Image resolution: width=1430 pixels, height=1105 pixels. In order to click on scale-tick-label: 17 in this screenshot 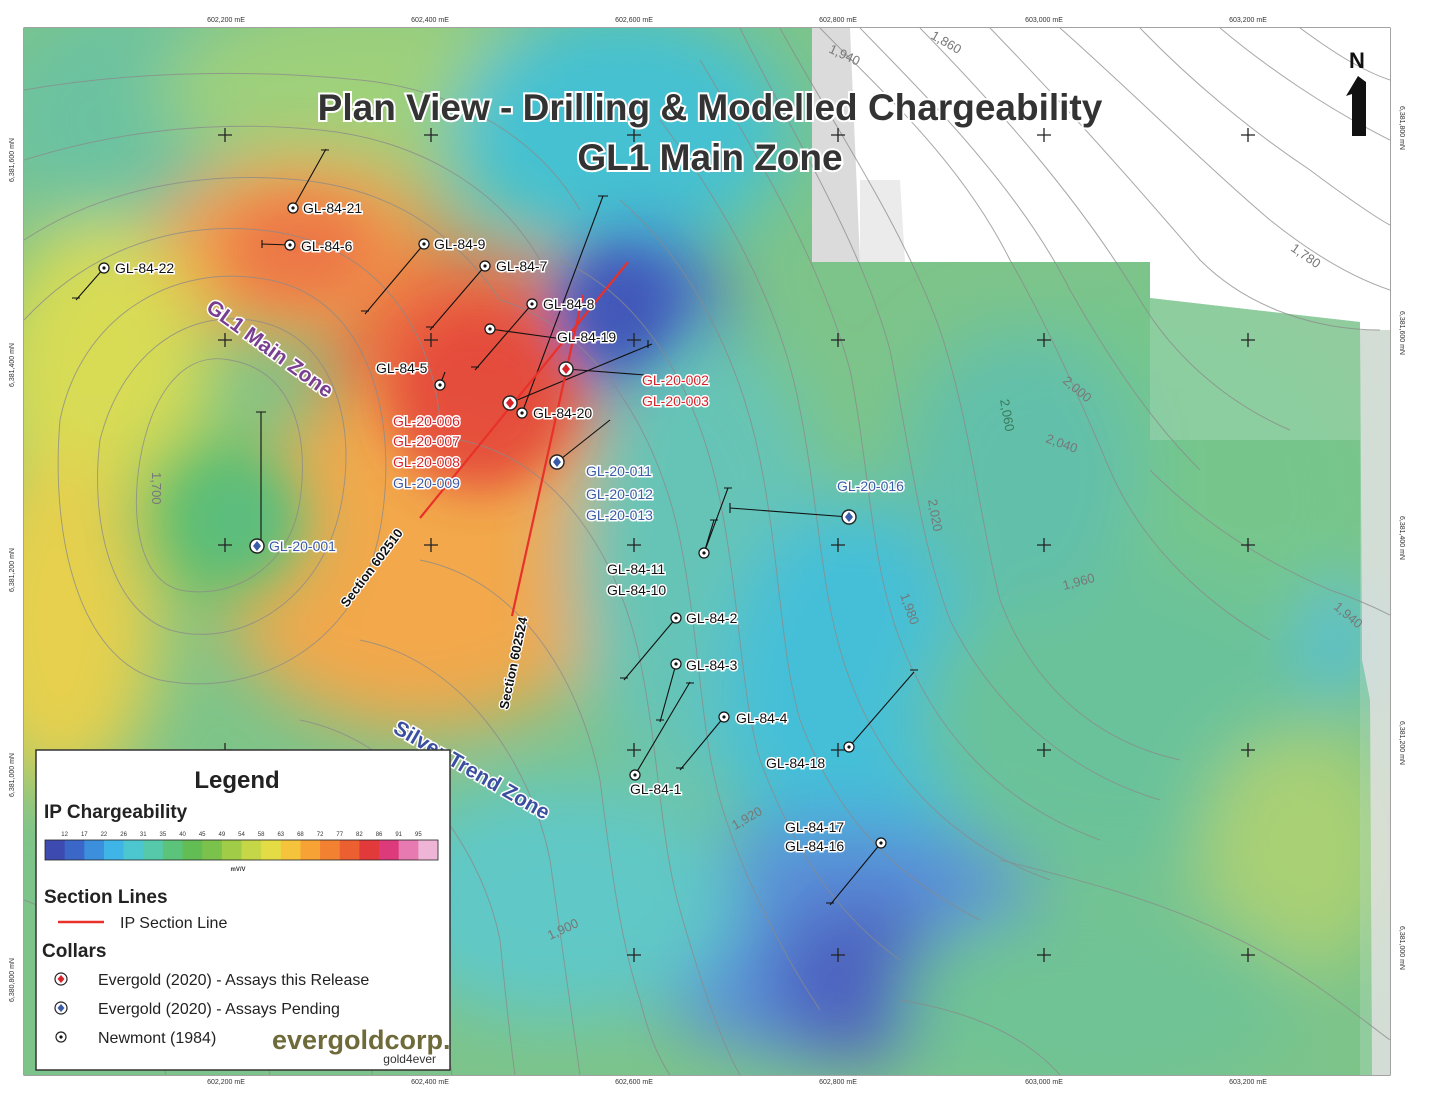, I will do `click(84, 835)`.